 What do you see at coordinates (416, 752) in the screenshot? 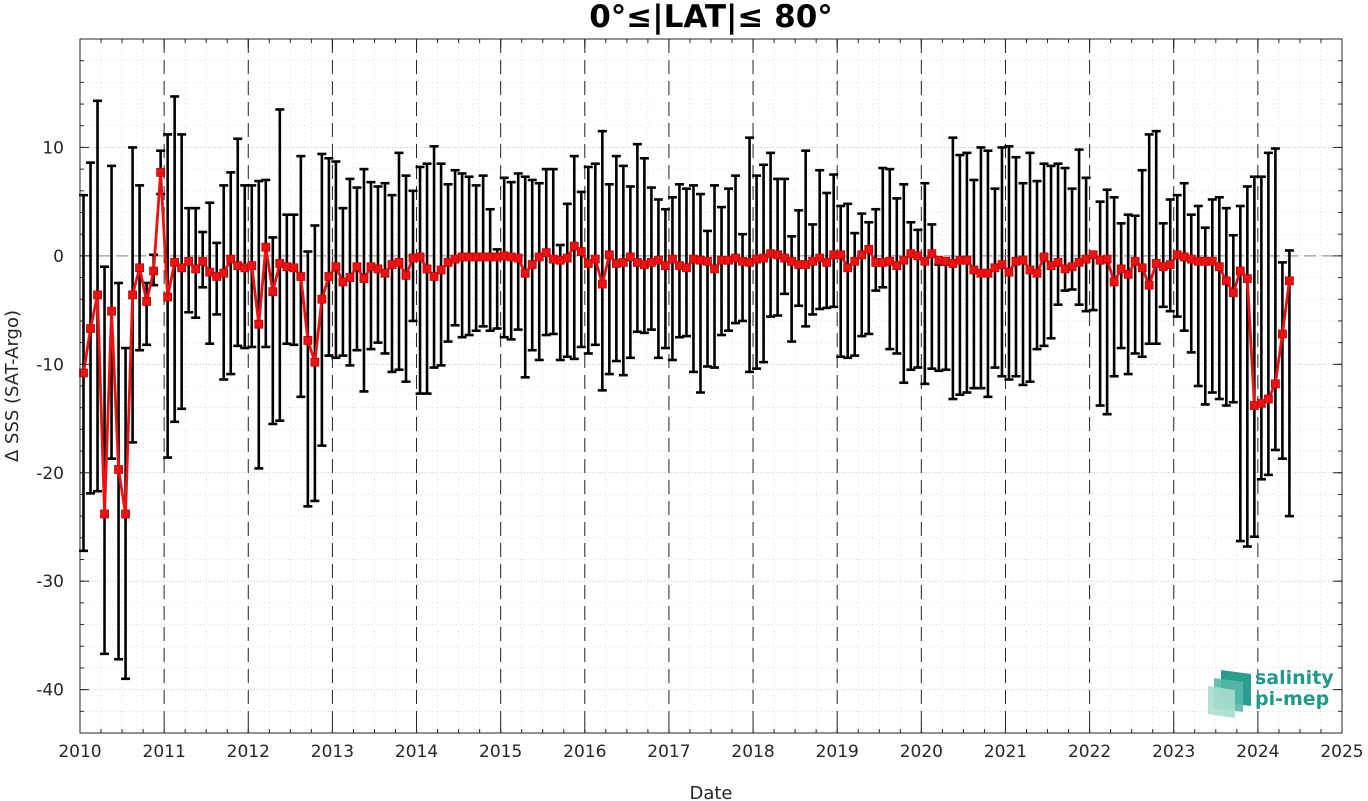
I see `x-tick-label: 2014` at bounding box center [416, 752].